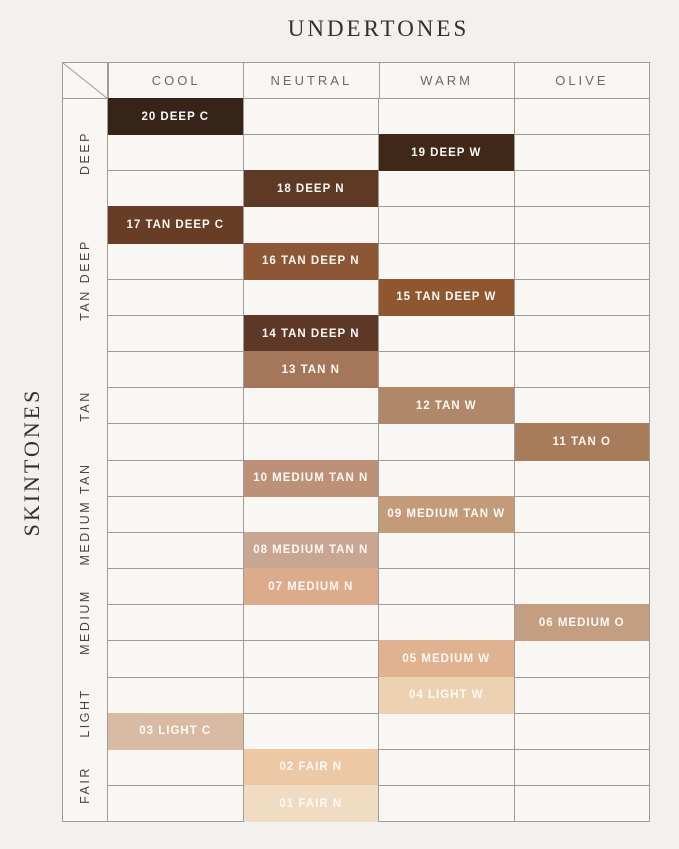  I want to click on grid-row-14: 07 MEDIUM N, so click(379, 587).